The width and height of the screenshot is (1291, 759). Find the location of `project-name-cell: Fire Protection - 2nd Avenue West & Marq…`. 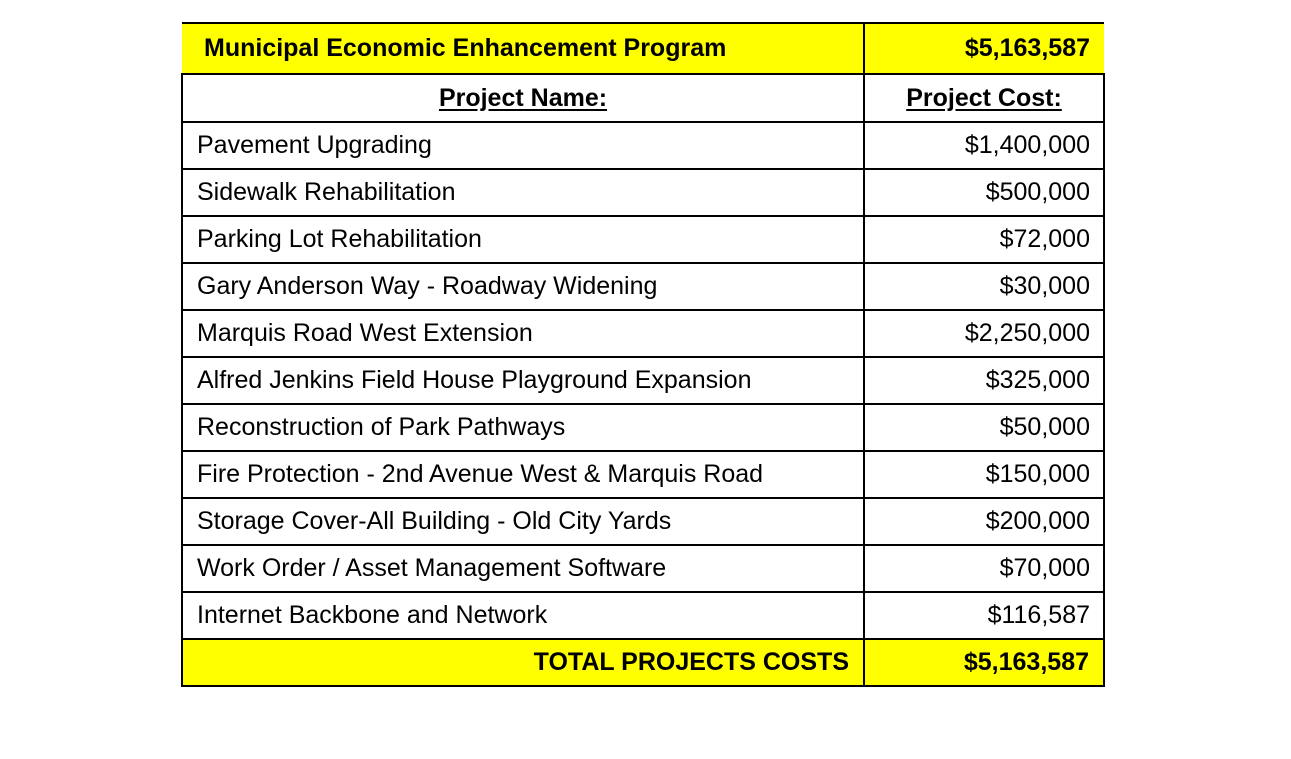

project-name-cell: Fire Protection - 2nd Avenue West & Marq… is located at coordinates (523, 474).